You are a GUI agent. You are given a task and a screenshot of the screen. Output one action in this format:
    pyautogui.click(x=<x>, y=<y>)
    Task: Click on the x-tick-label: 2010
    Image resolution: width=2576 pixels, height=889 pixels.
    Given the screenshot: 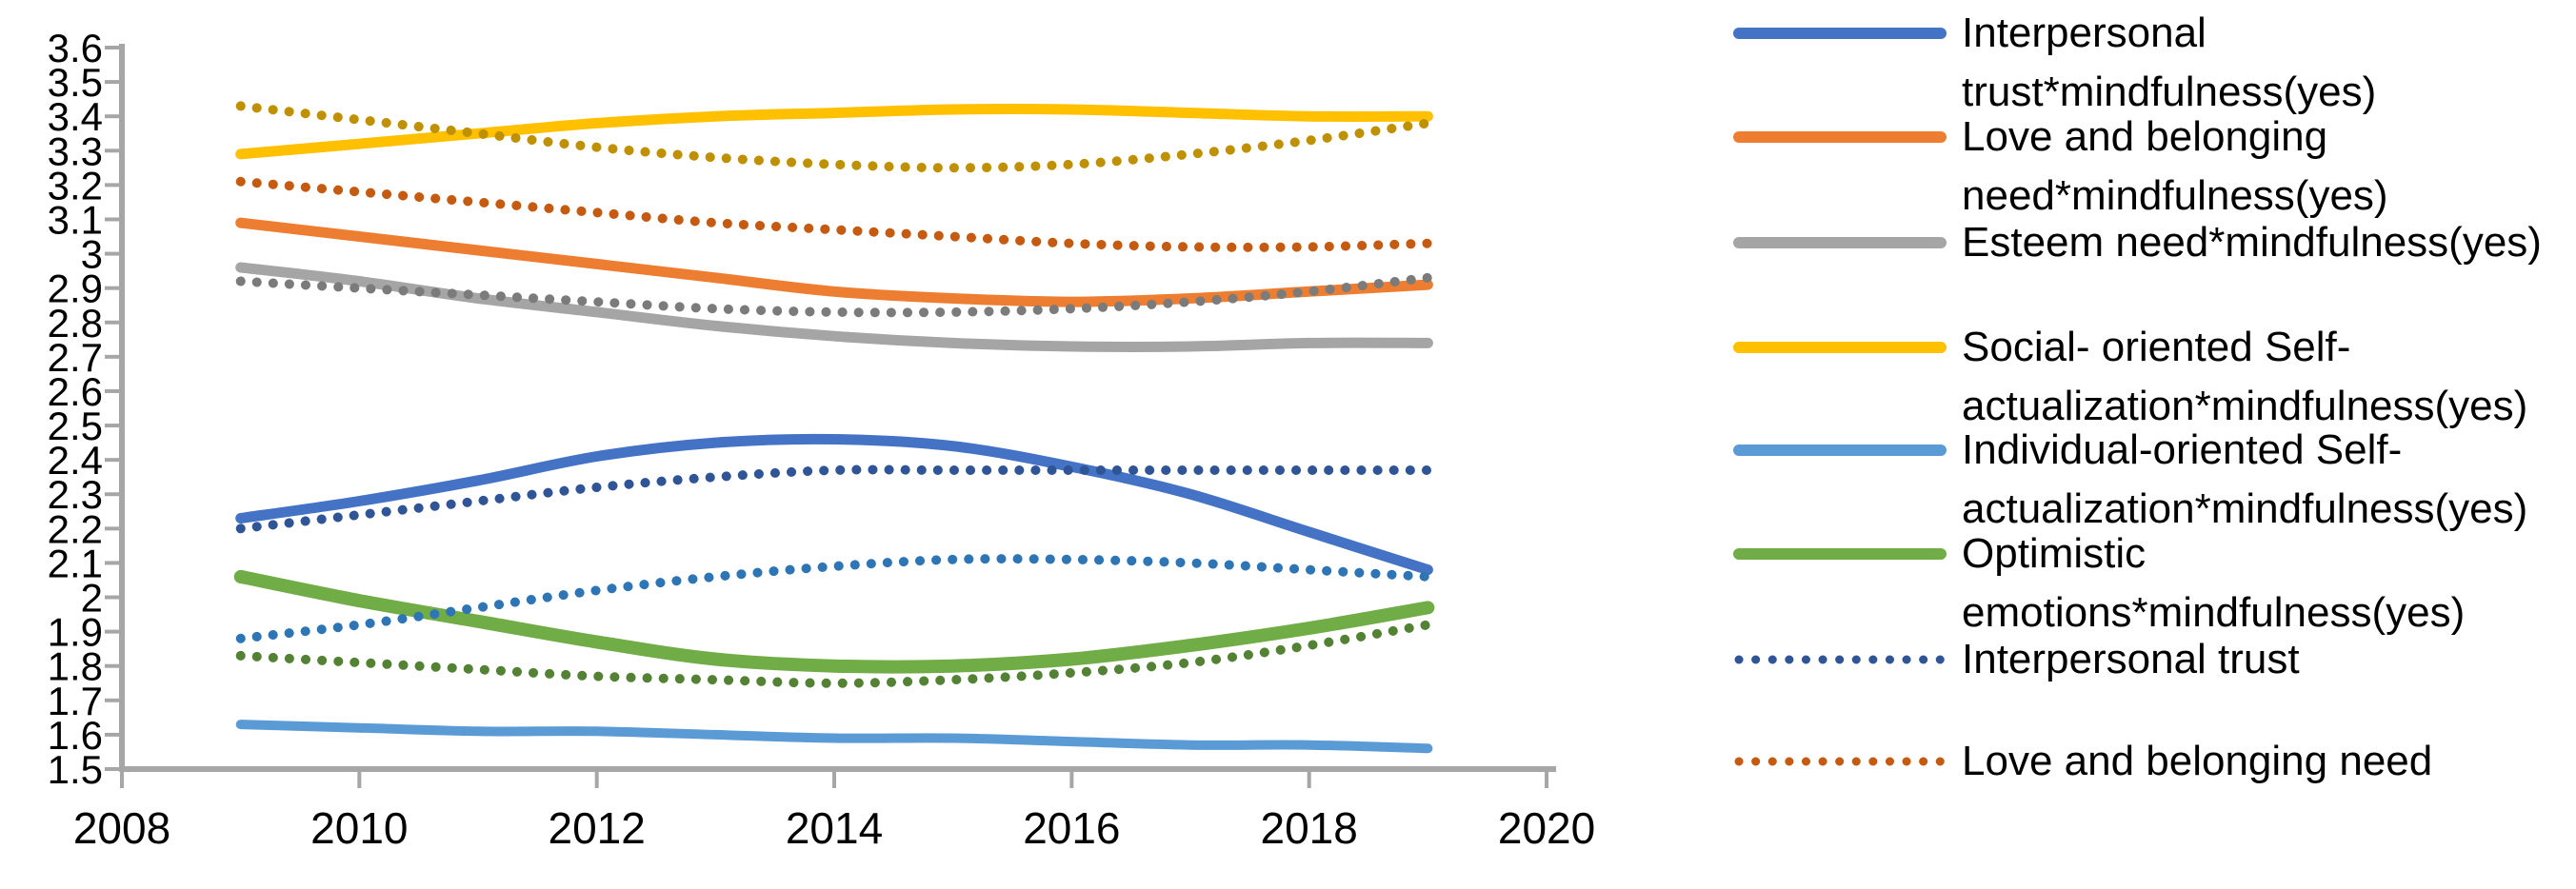 What is the action you would take?
    pyautogui.click(x=359, y=828)
    